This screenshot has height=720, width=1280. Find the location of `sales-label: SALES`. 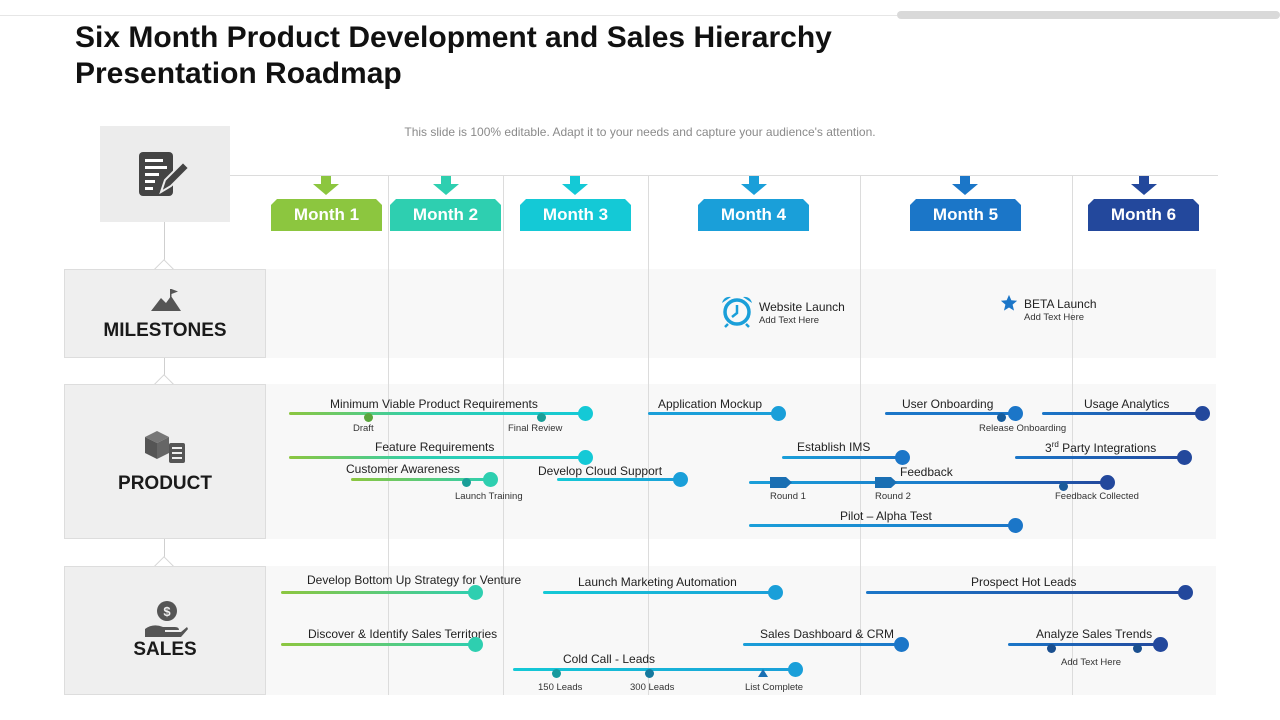

sales-label: SALES is located at coordinates (165, 649).